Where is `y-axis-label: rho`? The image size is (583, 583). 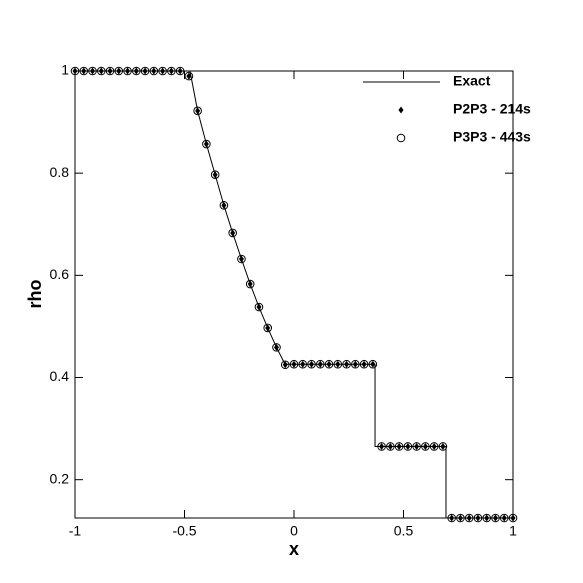 y-axis-label: rho is located at coordinates (35, 294).